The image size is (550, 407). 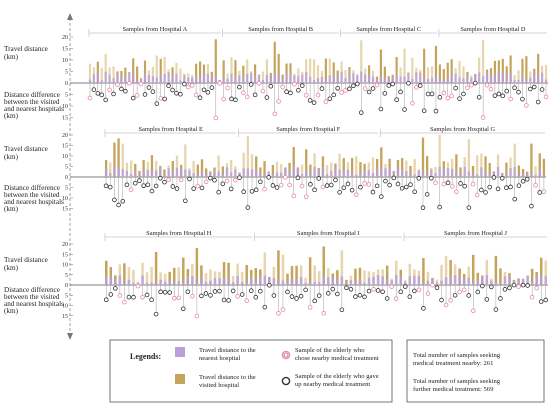 I want to click on axis-arrow-up, so click(x=70, y=16).